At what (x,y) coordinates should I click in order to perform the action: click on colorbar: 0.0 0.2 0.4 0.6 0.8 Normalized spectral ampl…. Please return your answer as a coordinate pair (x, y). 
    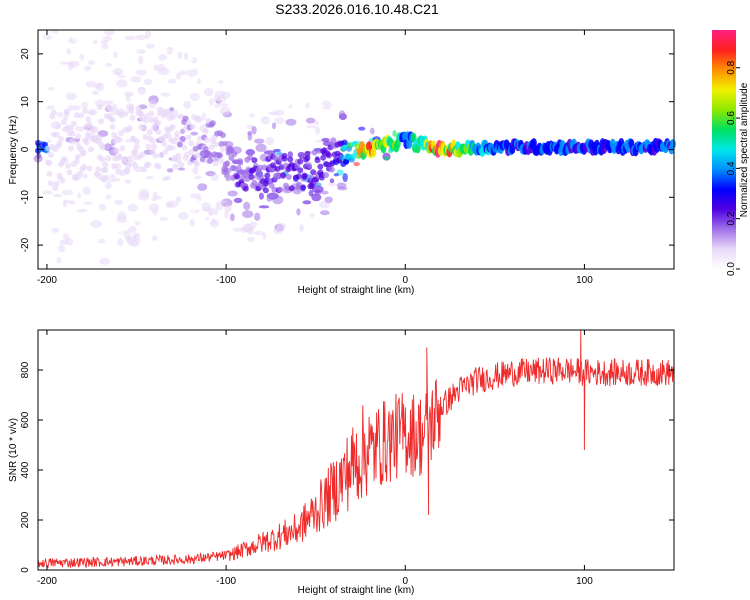
    Looking at the image, I should click on (731, 153).